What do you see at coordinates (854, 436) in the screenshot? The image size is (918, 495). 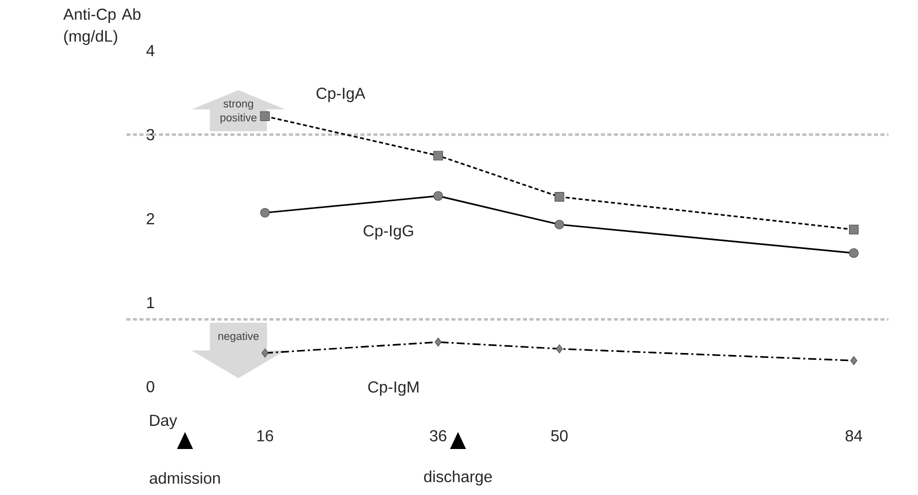 I see `x-tick-label: 84` at bounding box center [854, 436].